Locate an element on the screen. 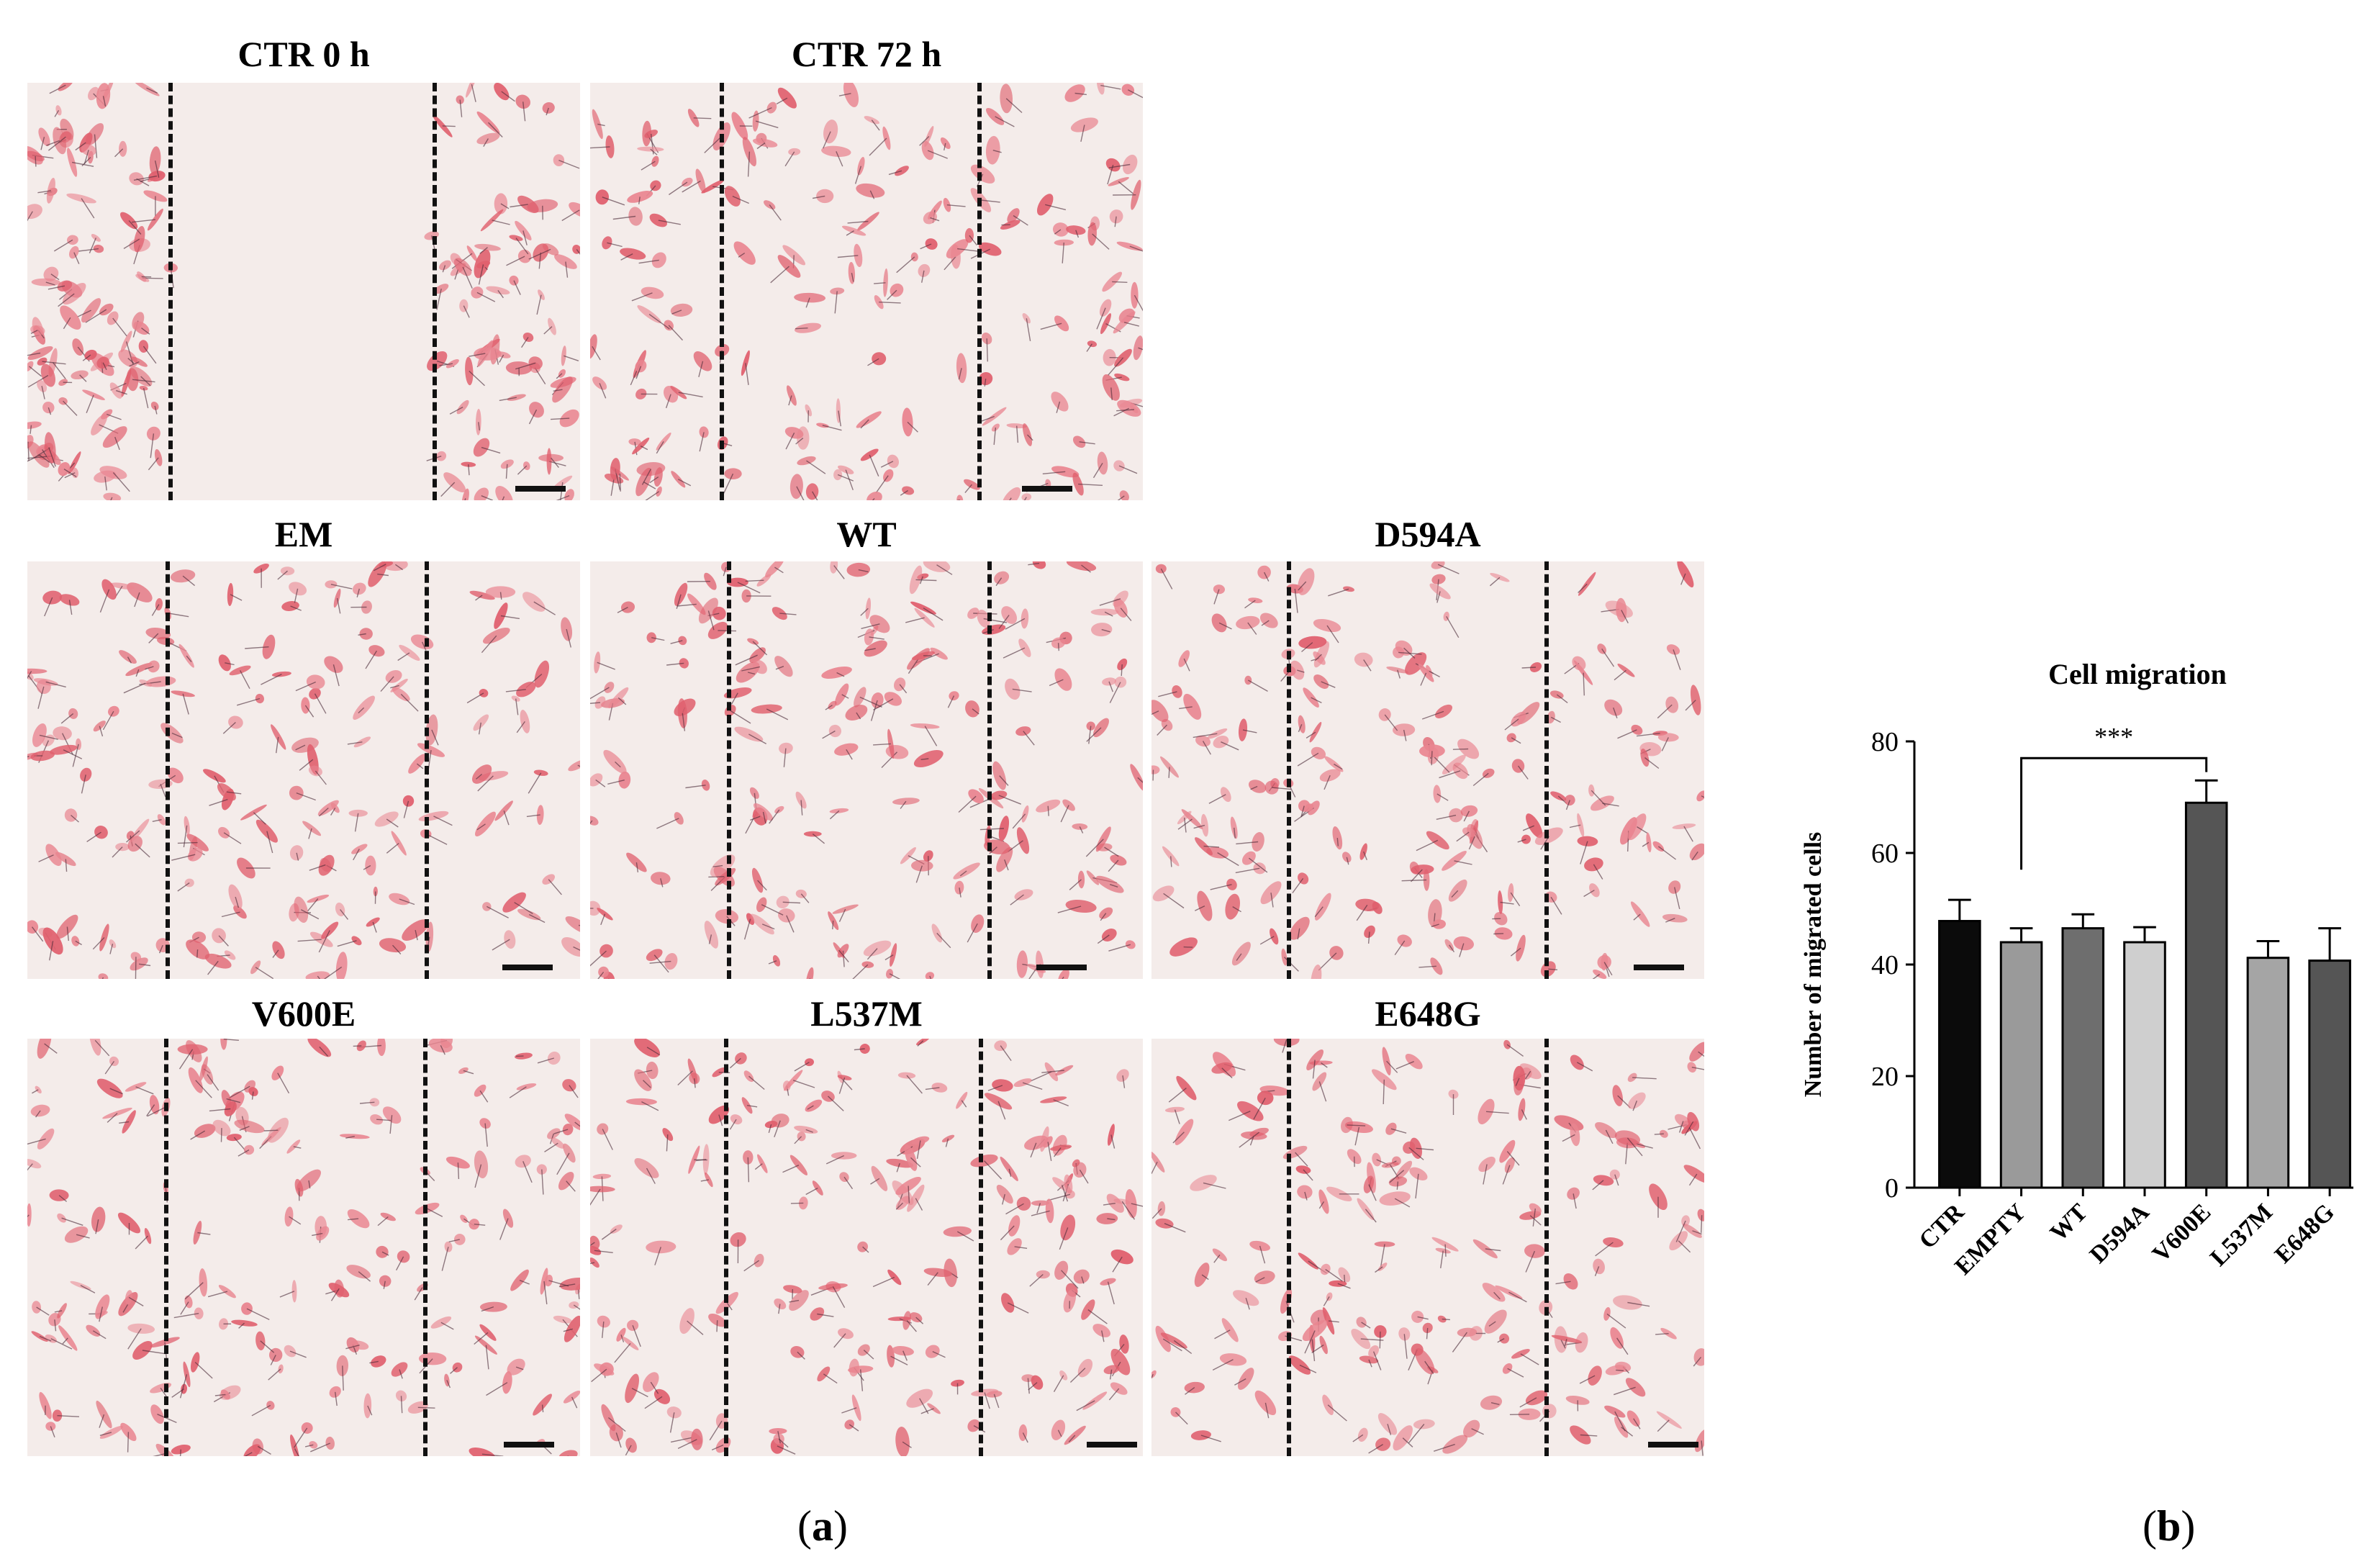 This screenshot has width=2380, height=1567. y-tick-label: 40 is located at coordinates (1885, 965).